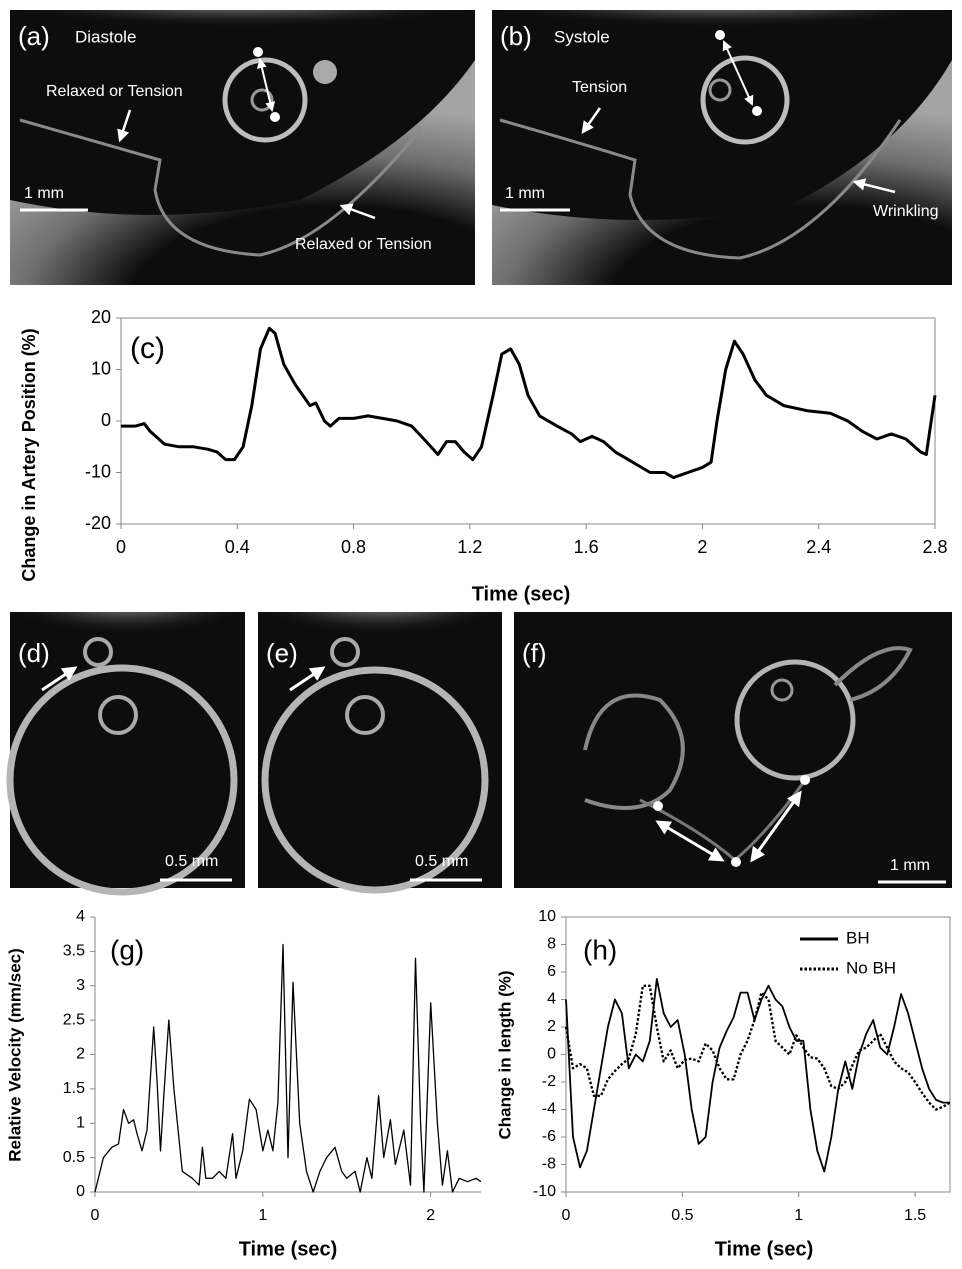  I want to click on panel-label: (f), so click(534, 653).